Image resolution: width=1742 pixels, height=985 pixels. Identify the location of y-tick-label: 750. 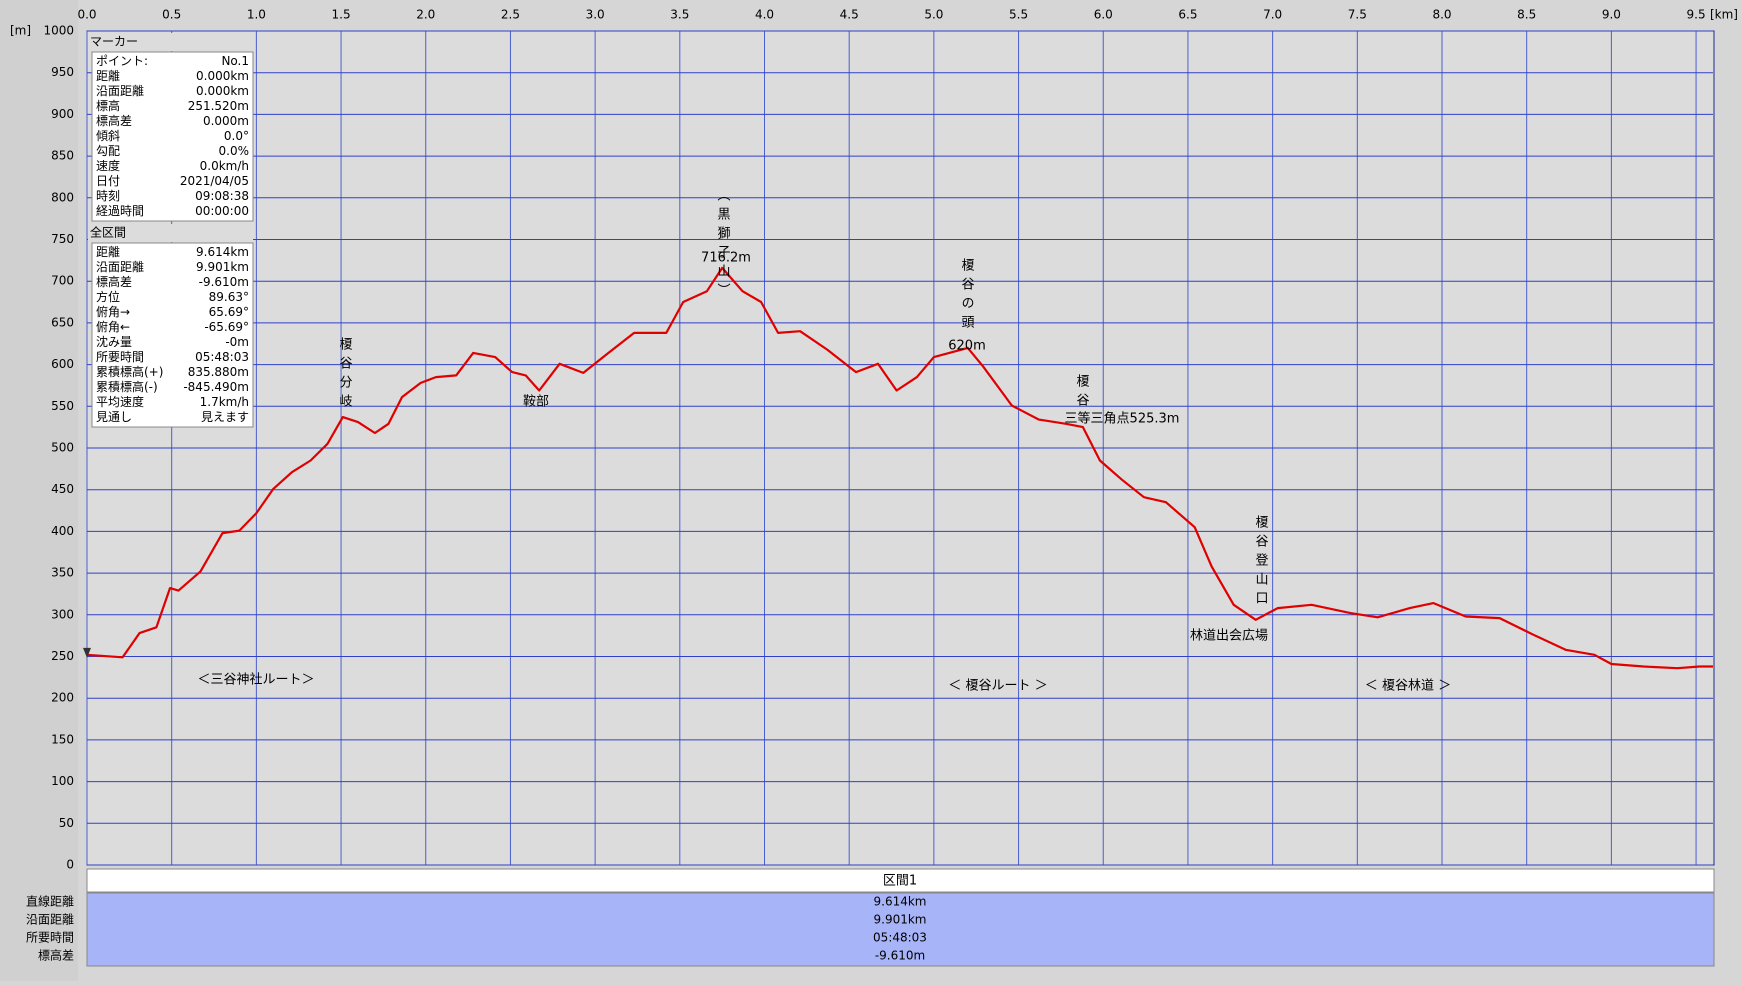
(62, 239).